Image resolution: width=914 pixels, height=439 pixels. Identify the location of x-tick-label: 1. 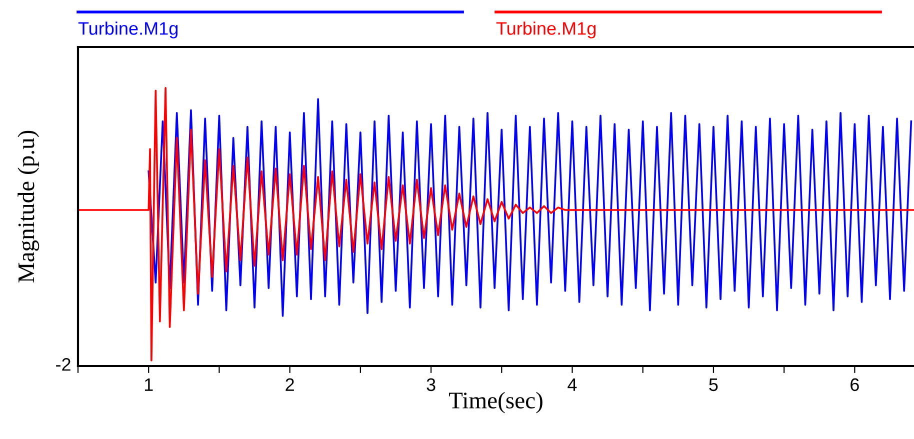
(148, 384).